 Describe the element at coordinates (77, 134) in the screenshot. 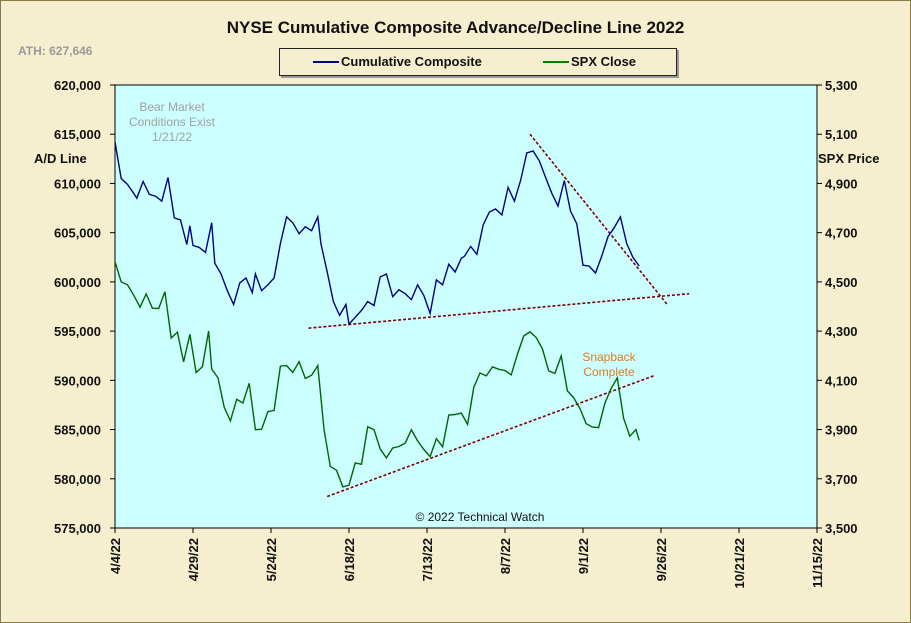

I see `y-tick-left-label: 615,000` at that location.